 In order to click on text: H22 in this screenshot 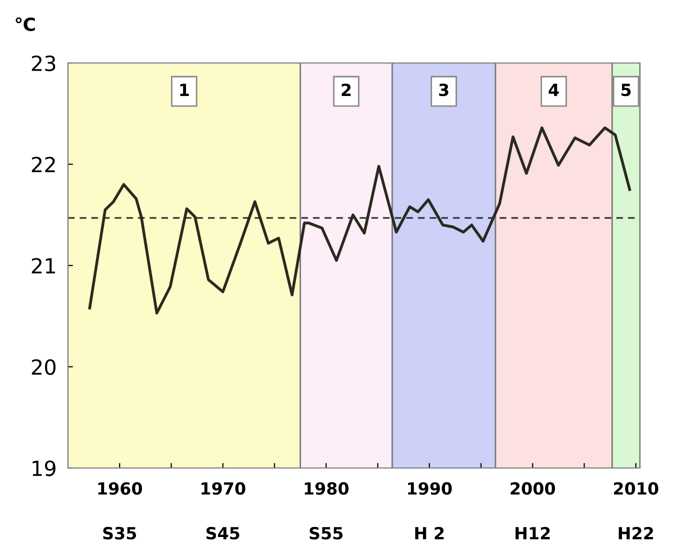, I will do `click(635, 533)`.